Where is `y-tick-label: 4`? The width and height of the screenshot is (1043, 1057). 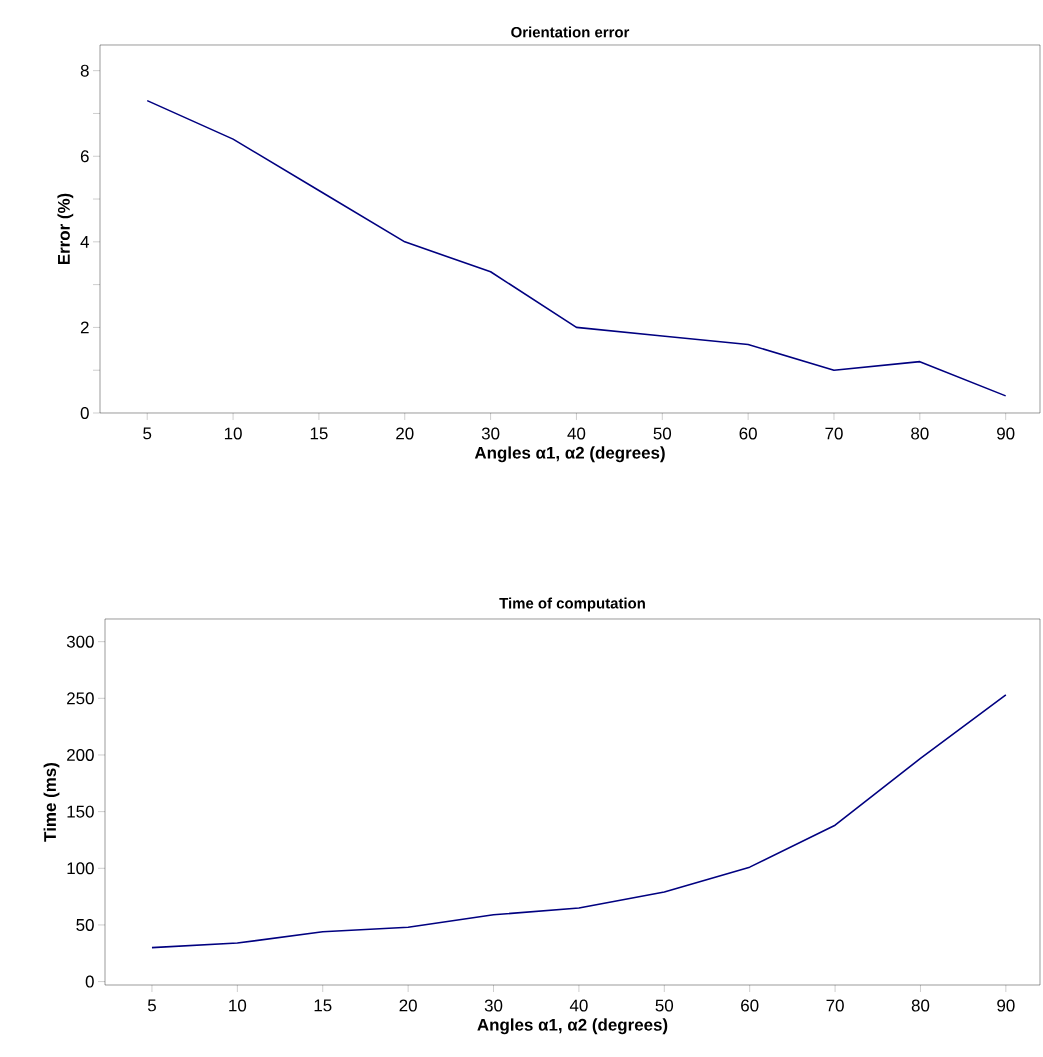
y-tick-label: 4 is located at coordinates (84, 242).